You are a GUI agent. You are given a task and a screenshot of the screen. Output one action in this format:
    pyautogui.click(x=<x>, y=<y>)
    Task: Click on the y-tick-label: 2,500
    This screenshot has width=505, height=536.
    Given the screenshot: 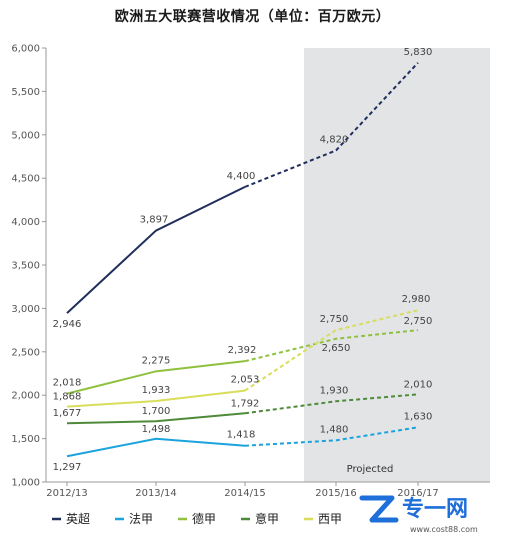 What is the action you would take?
    pyautogui.click(x=25, y=352)
    